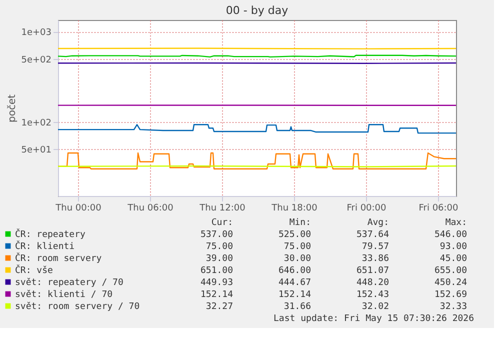 The image size is (497, 347). What do you see at coordinates (294, 283) in the screenshot?
I see `text: 444.67` at bounding box center [294, 283].